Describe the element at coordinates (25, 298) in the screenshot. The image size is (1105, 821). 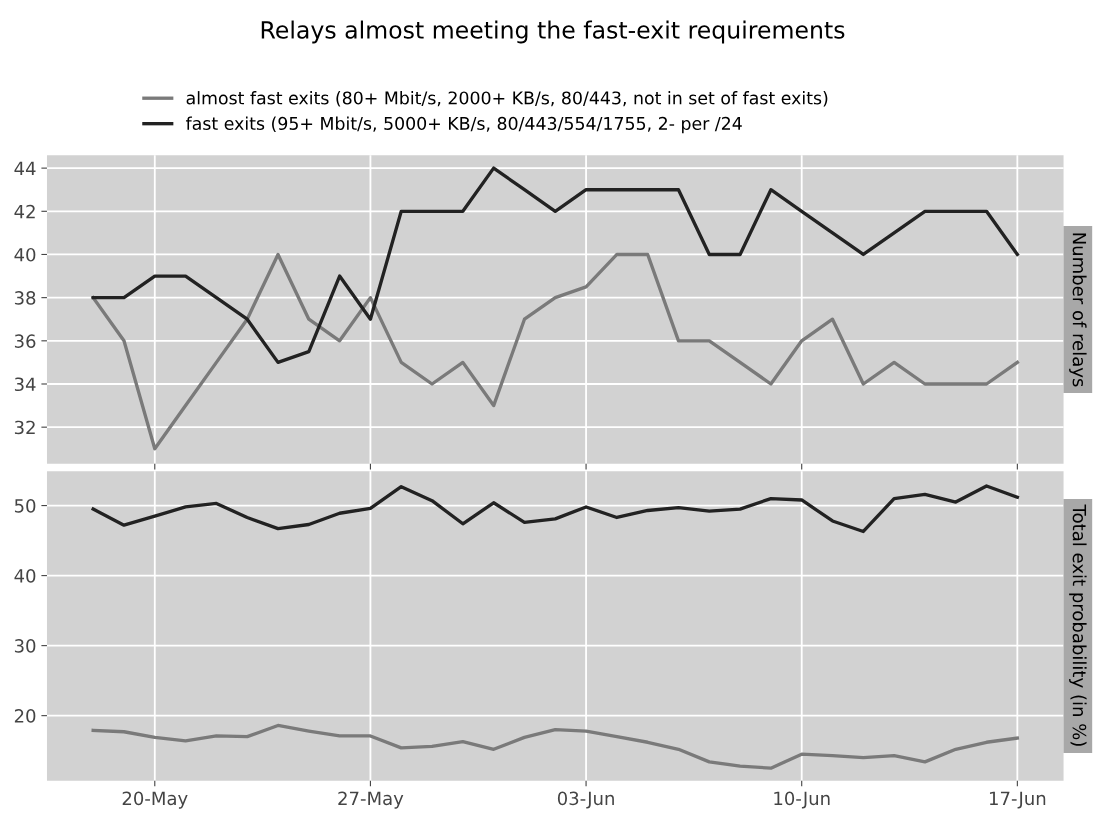
I see `y-tick-label: 38` at that location.